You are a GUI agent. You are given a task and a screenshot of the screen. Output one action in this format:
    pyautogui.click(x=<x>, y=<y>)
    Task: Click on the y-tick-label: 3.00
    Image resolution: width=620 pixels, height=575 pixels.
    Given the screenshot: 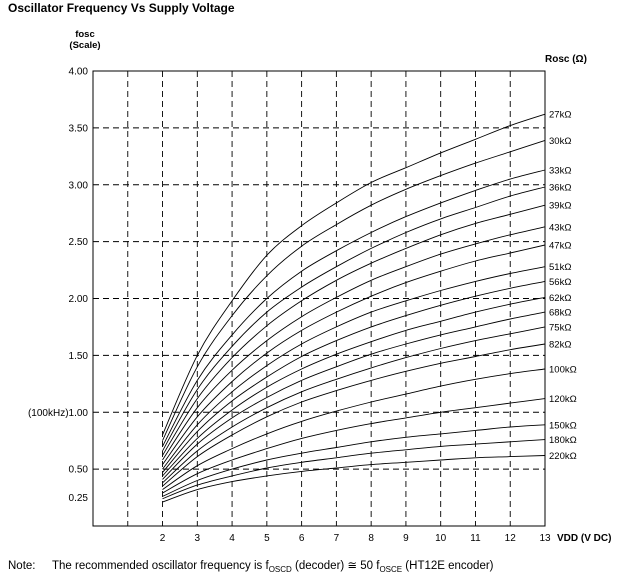 What is the action you would take?
    pyautogui.click(x=79, y=185)
    